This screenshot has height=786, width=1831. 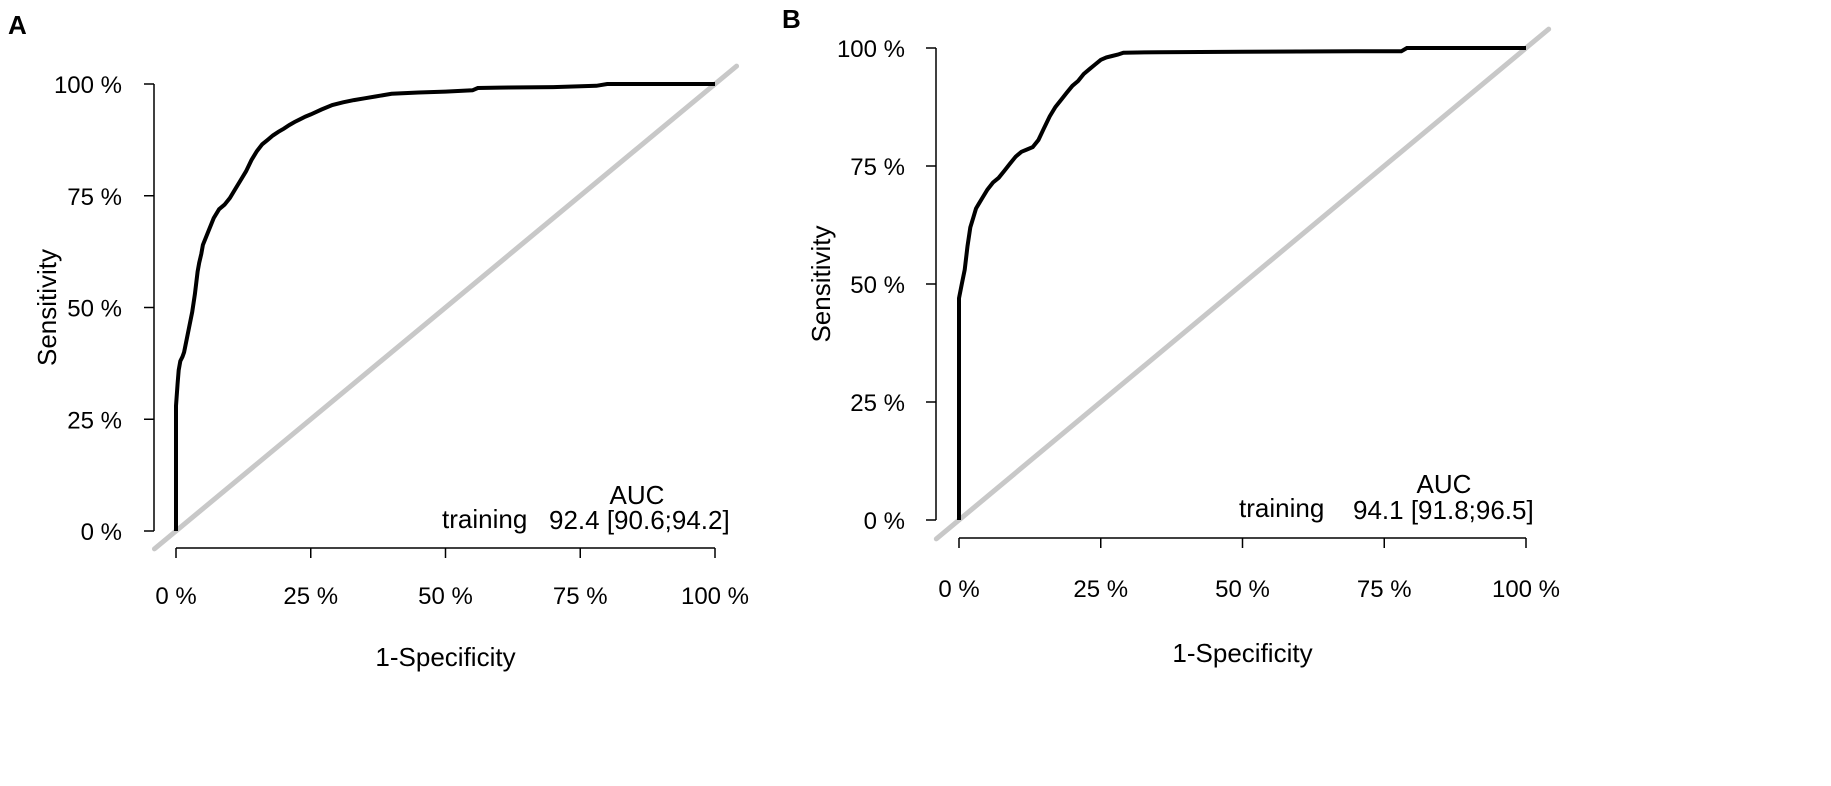 I want to click on panel-label-a: A, so click(x=17, y=25).